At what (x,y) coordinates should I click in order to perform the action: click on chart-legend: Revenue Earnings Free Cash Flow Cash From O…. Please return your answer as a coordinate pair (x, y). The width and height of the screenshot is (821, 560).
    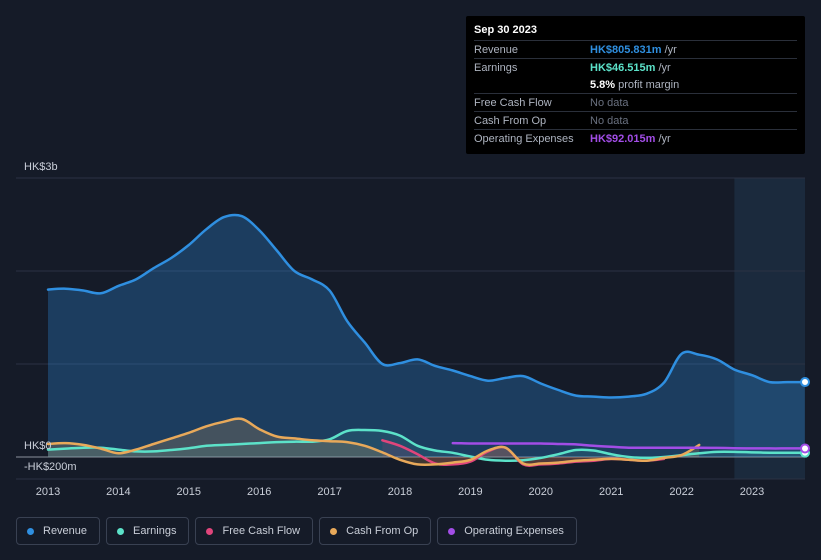
    Looking at the image, I should click on (296, 531).